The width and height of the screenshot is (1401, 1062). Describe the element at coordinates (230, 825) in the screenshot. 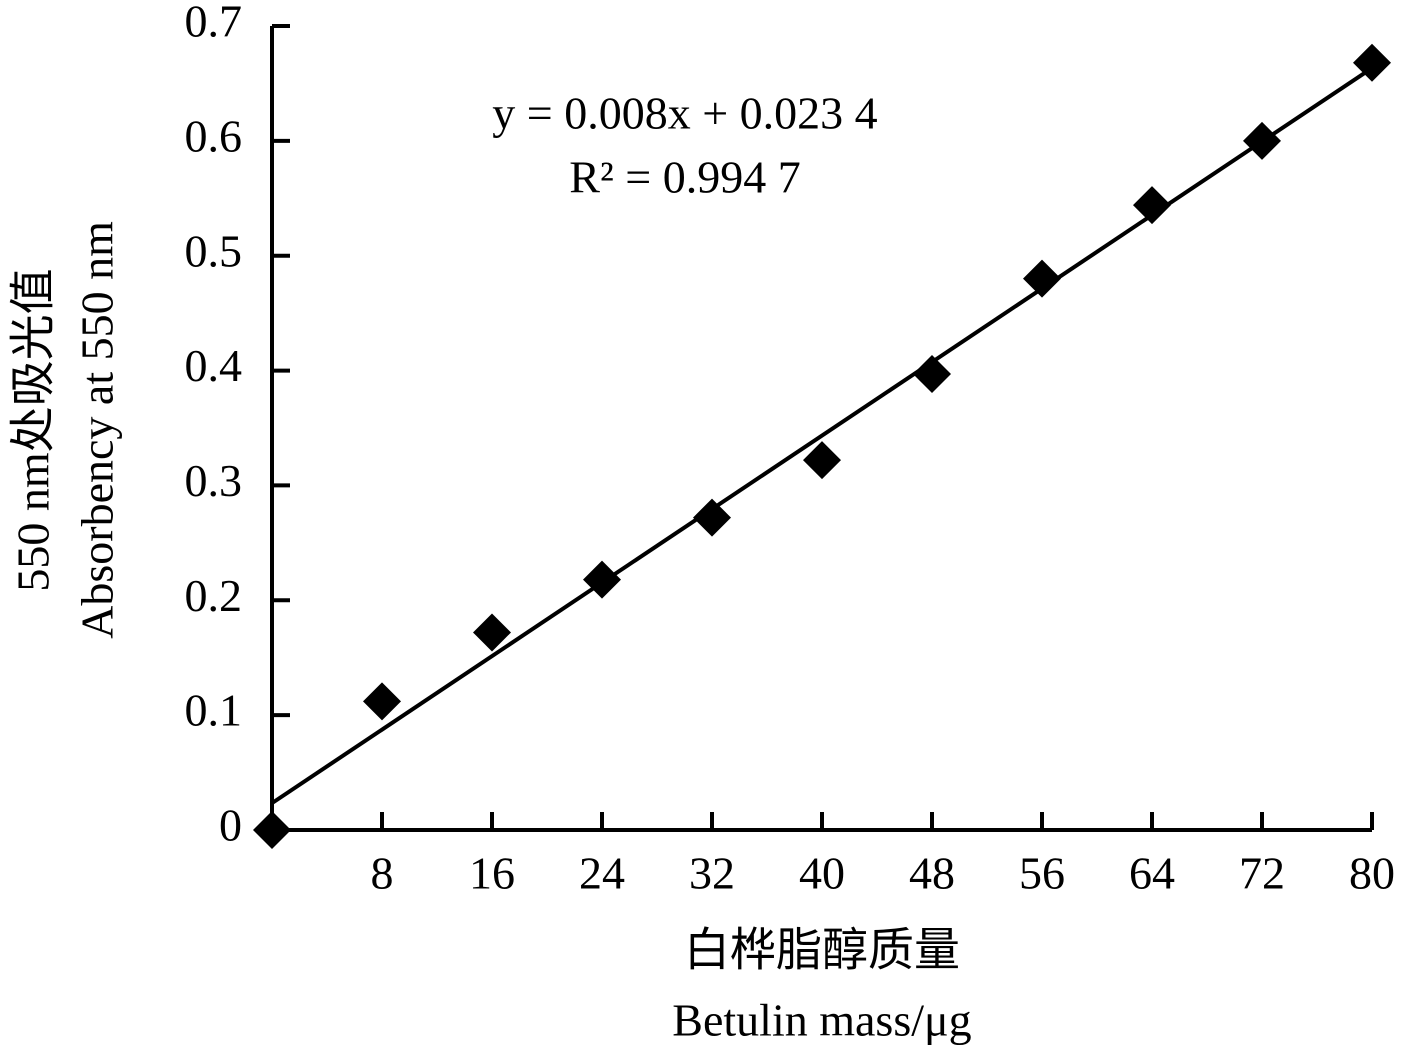

I see `y-tick-label: 0` at that location.